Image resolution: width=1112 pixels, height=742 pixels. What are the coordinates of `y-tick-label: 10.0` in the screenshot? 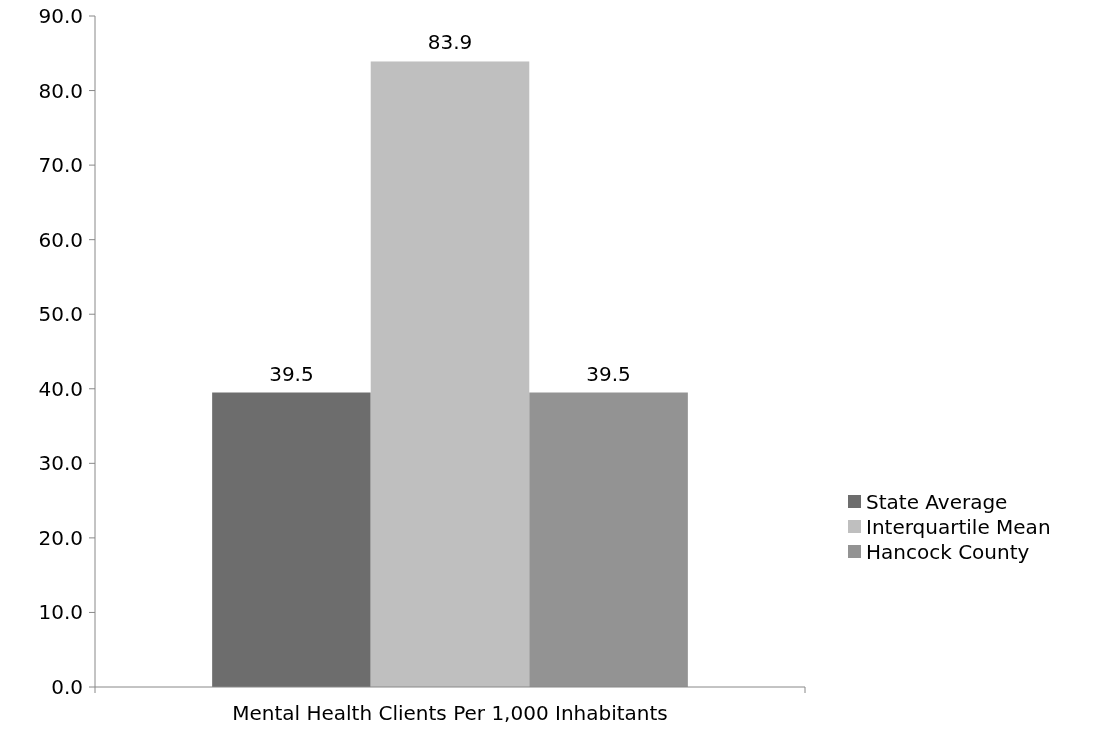 It's located at (60, 612).